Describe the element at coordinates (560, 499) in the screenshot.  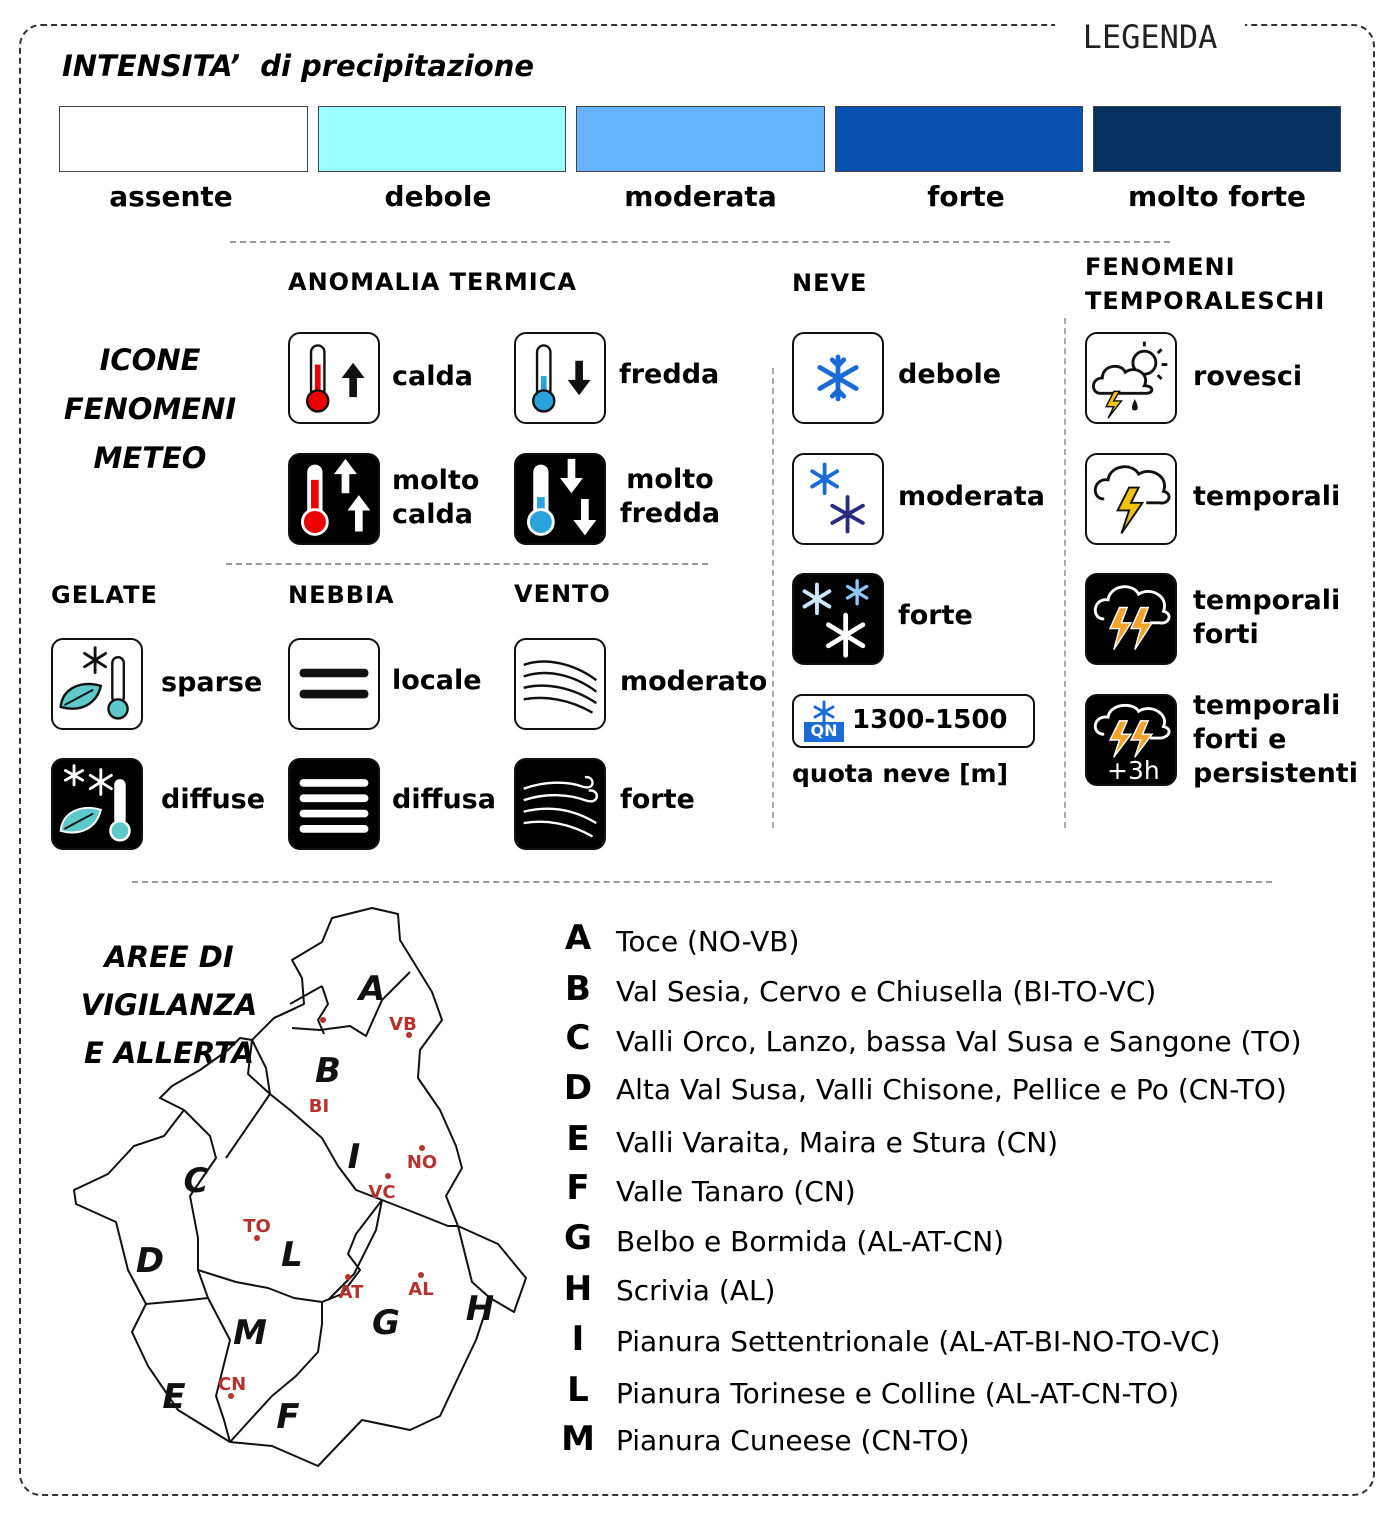
I see `thermometer-very-cold-icon` at that location.